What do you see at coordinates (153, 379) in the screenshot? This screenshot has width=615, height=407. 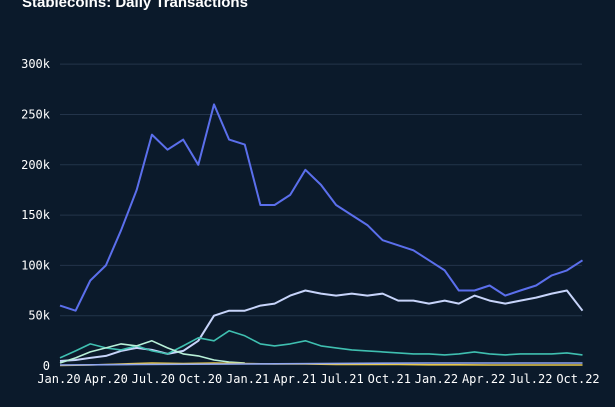 I see `x-tick-label: Jul.20` at bounding box center [153, 379].